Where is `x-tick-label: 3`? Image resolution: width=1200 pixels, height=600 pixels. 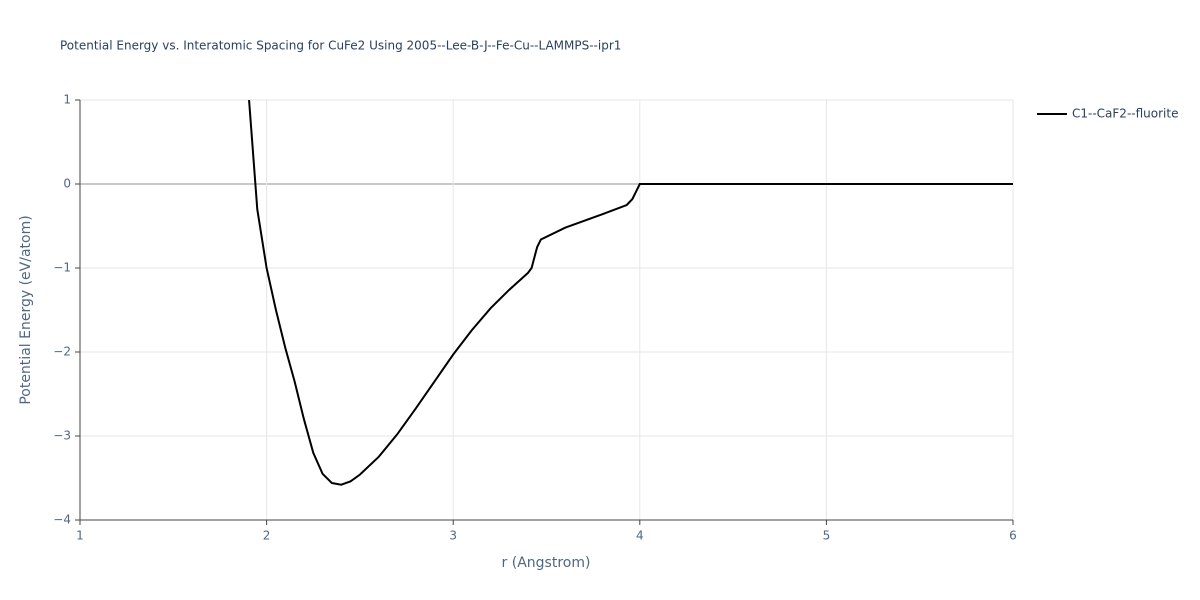 x-tick-label: 3 is located at coordinates (453, 536).